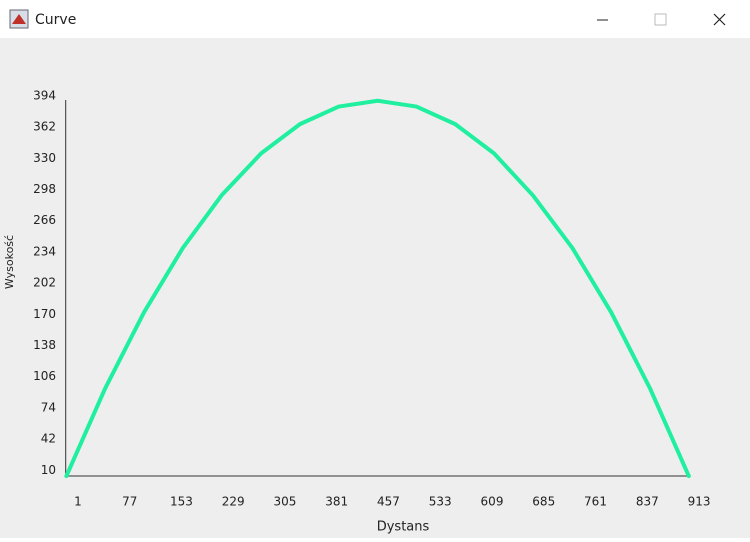  I want to click on window-title: Curve, so click(55, 20).